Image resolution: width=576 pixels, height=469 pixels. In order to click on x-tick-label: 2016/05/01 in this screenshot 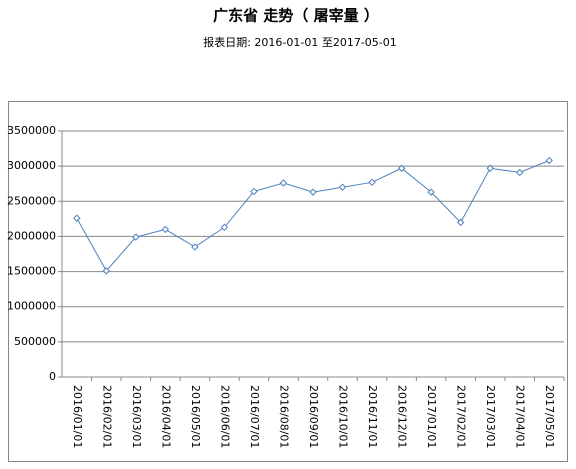, I will do `click(195, 416)`.